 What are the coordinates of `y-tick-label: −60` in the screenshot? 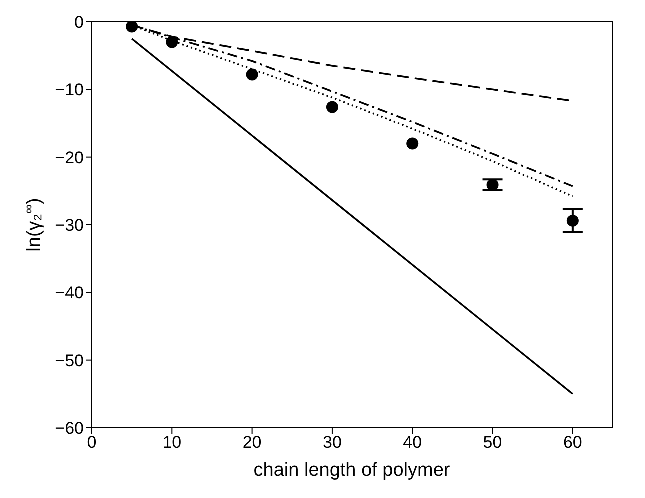 It's located at (69, 428).